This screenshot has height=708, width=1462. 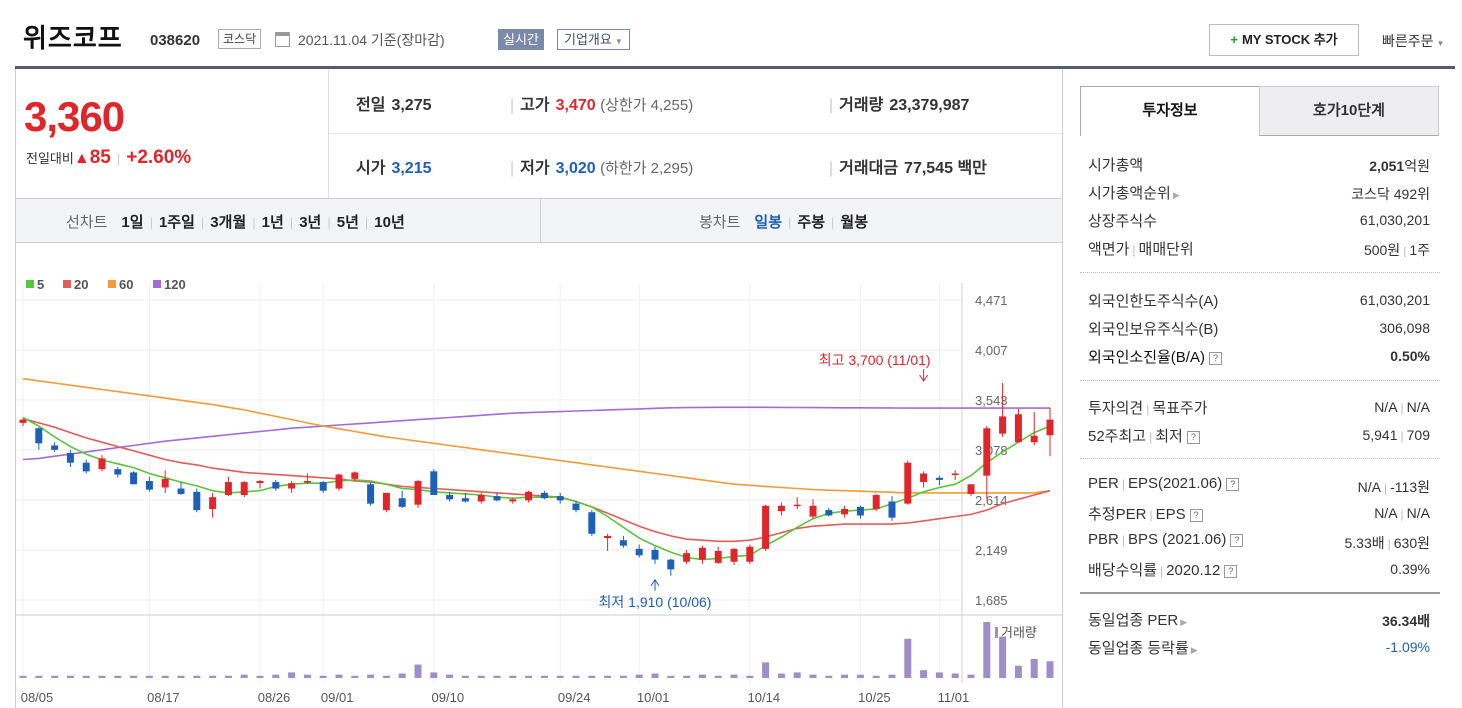 What do you see at coordinates (535, 105) in the screenshot?
I see `high-label: 고가` at bounding box center [535, 105].